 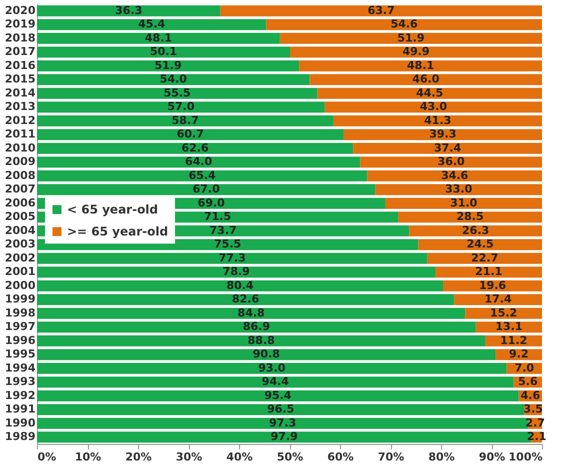 What do you see at coordinates (20, 93) in the screenshot?
I see `y-tick-label: 2014` at bounding box center [20, 93].